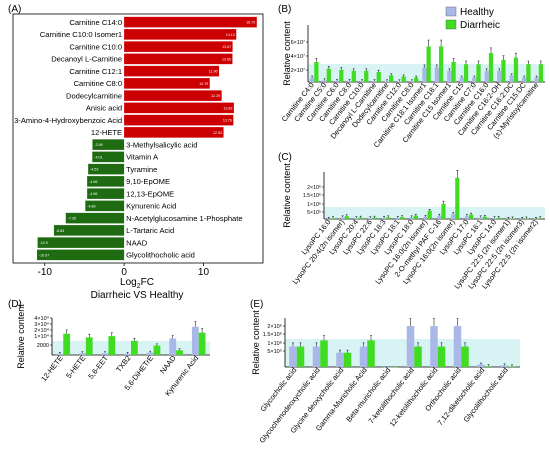  I want to click on panel-a-category-label: Carnitine C8:0, so click(98, 83).